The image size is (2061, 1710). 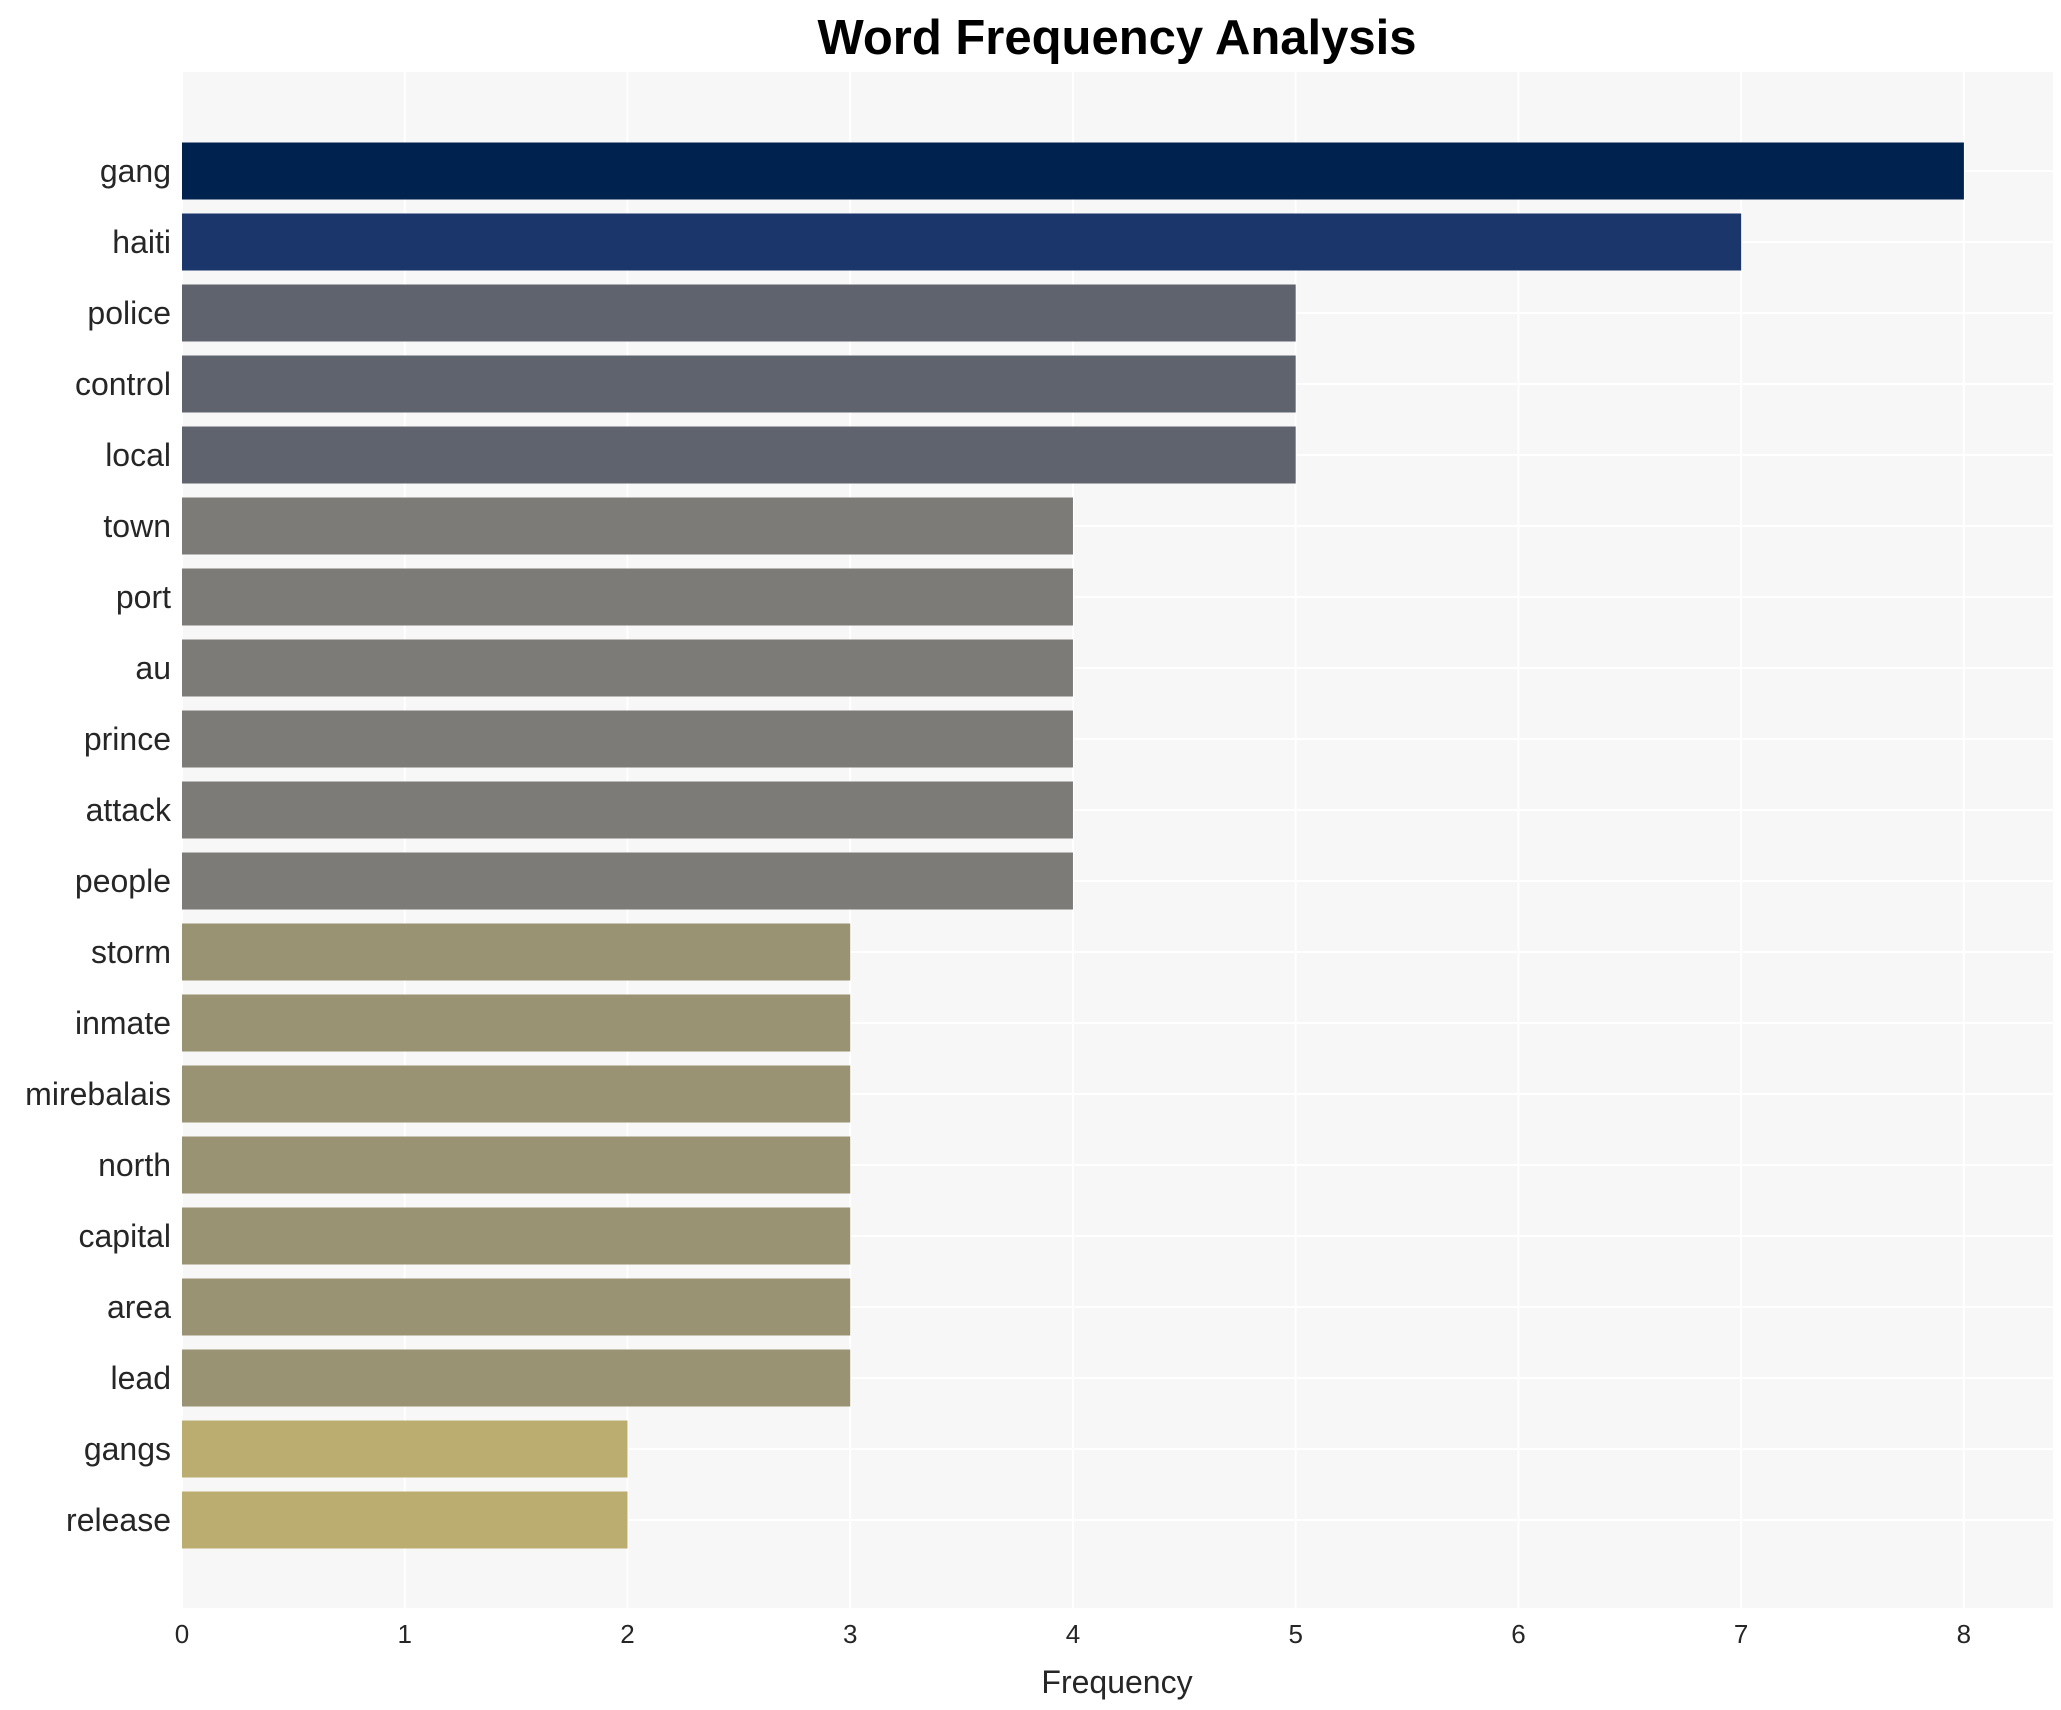 What do you see at coordinates (516, 1378) in the screenshot?
I see `bar-lead` at bounding box center [516, 1378].